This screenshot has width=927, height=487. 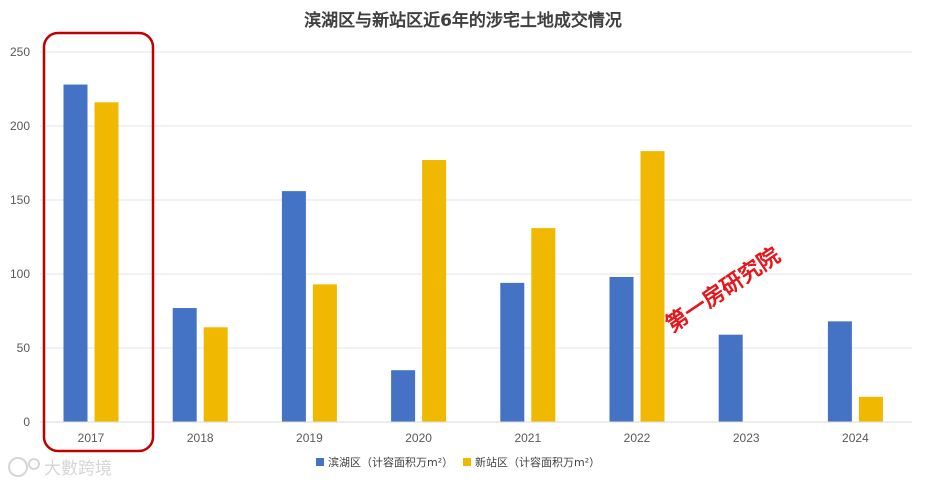 I want to click on x-tick-label: 2020, so click(x=418, y=438).